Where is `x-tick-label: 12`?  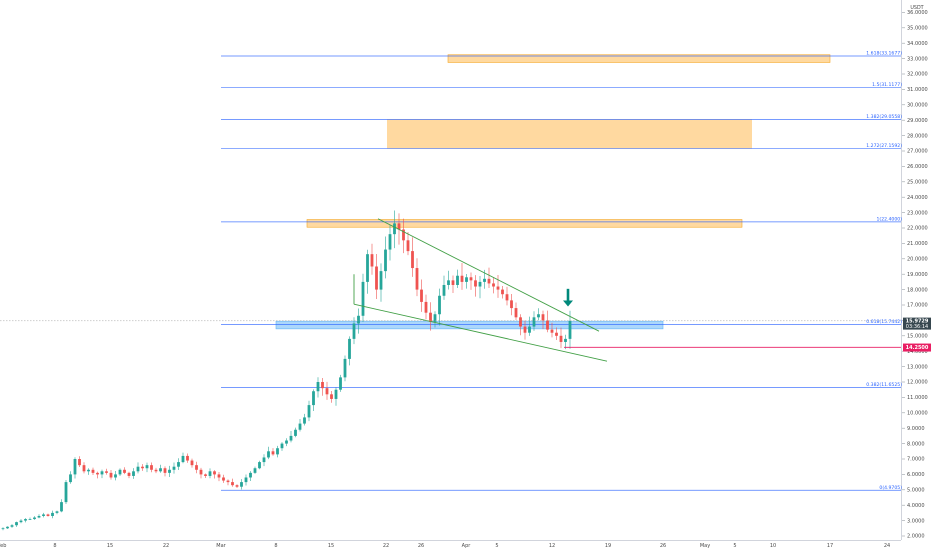
x-tick-label: 12 is located at coordinates (552, 546).